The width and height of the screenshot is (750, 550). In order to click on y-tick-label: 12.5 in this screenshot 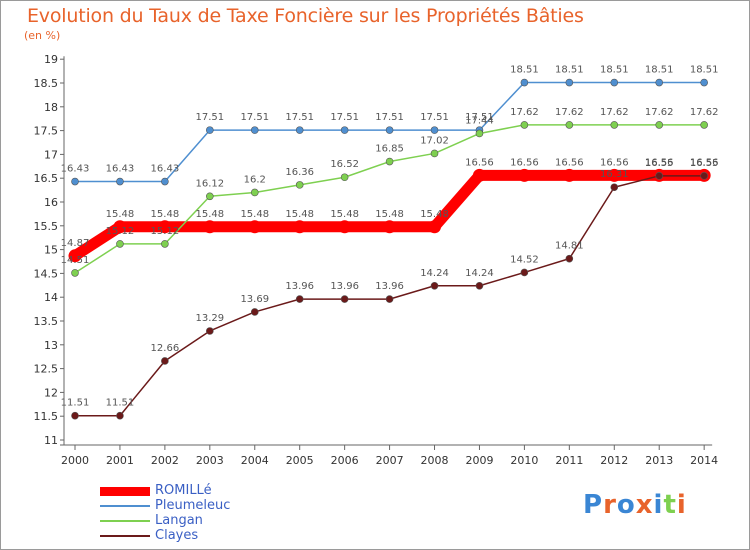, I will do `click(46, 369)`.